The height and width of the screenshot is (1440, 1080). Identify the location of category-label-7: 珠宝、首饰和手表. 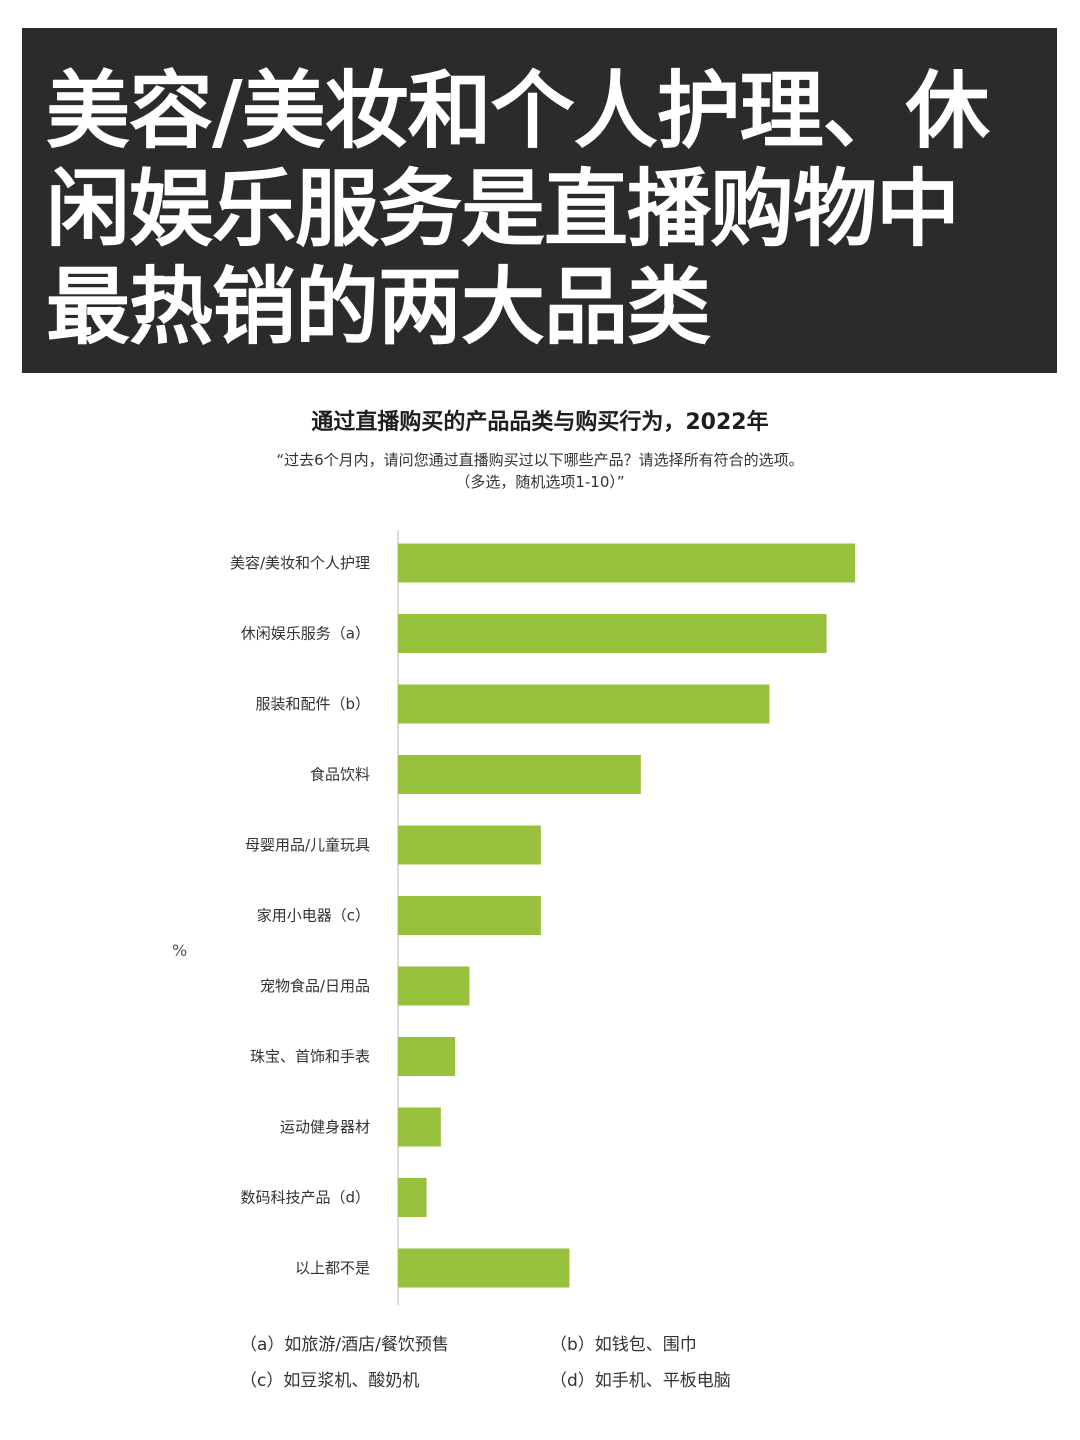
(310, 1057).